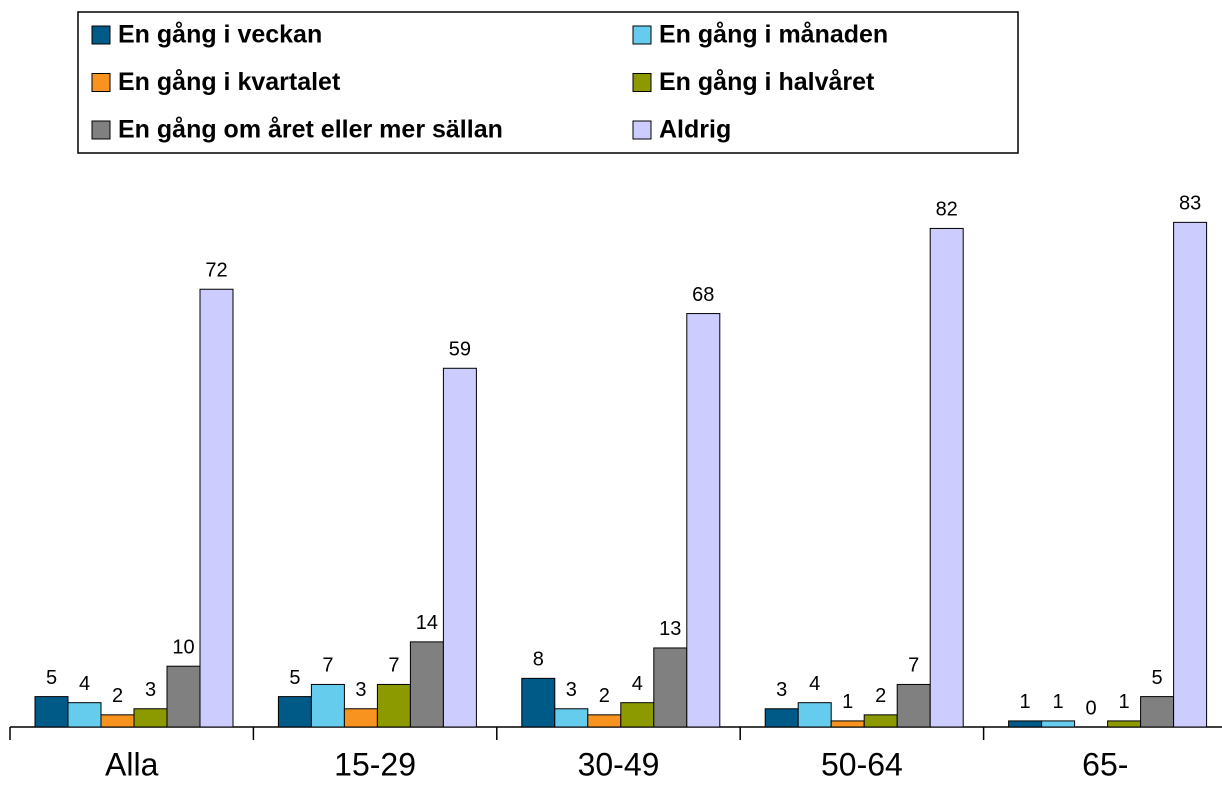 This screenshot has height=800, width=1222. Describe the element at coordinates (132, 764) in the screenshot. I see `x-tick-label: Alla` at that location.